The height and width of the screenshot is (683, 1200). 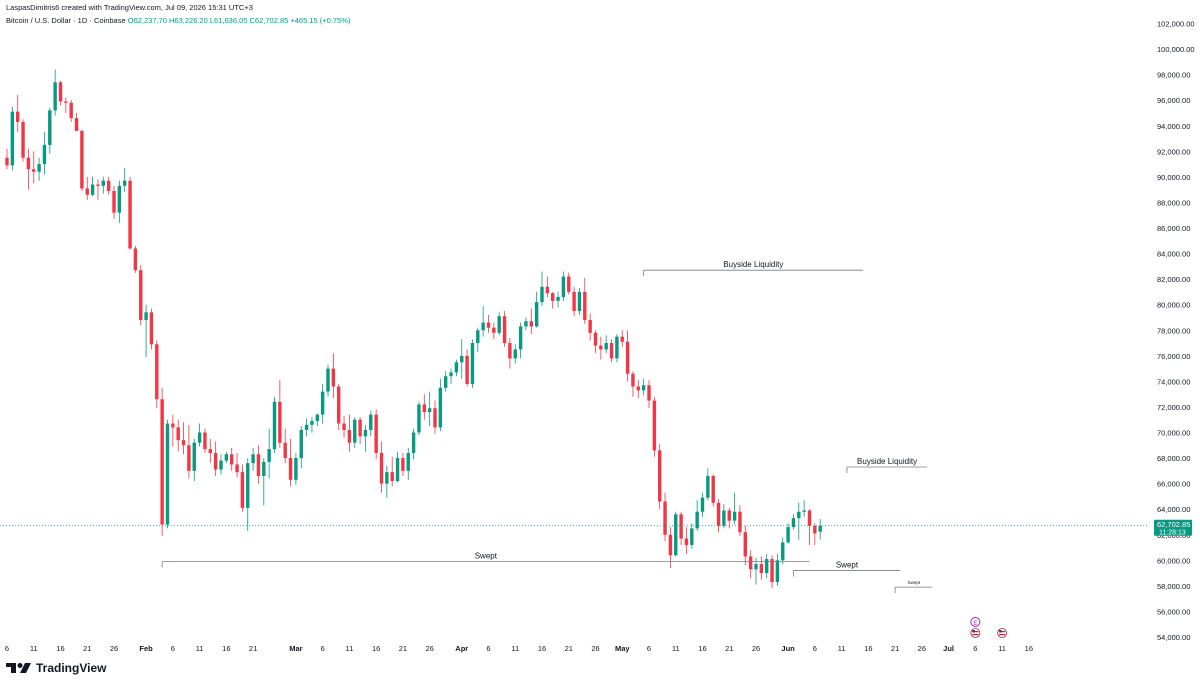 What do you see at coordinates (1173, 560) in the screenshot?
I see `y-tick-label: 60,000.00` at bounding box center [1173, 560].